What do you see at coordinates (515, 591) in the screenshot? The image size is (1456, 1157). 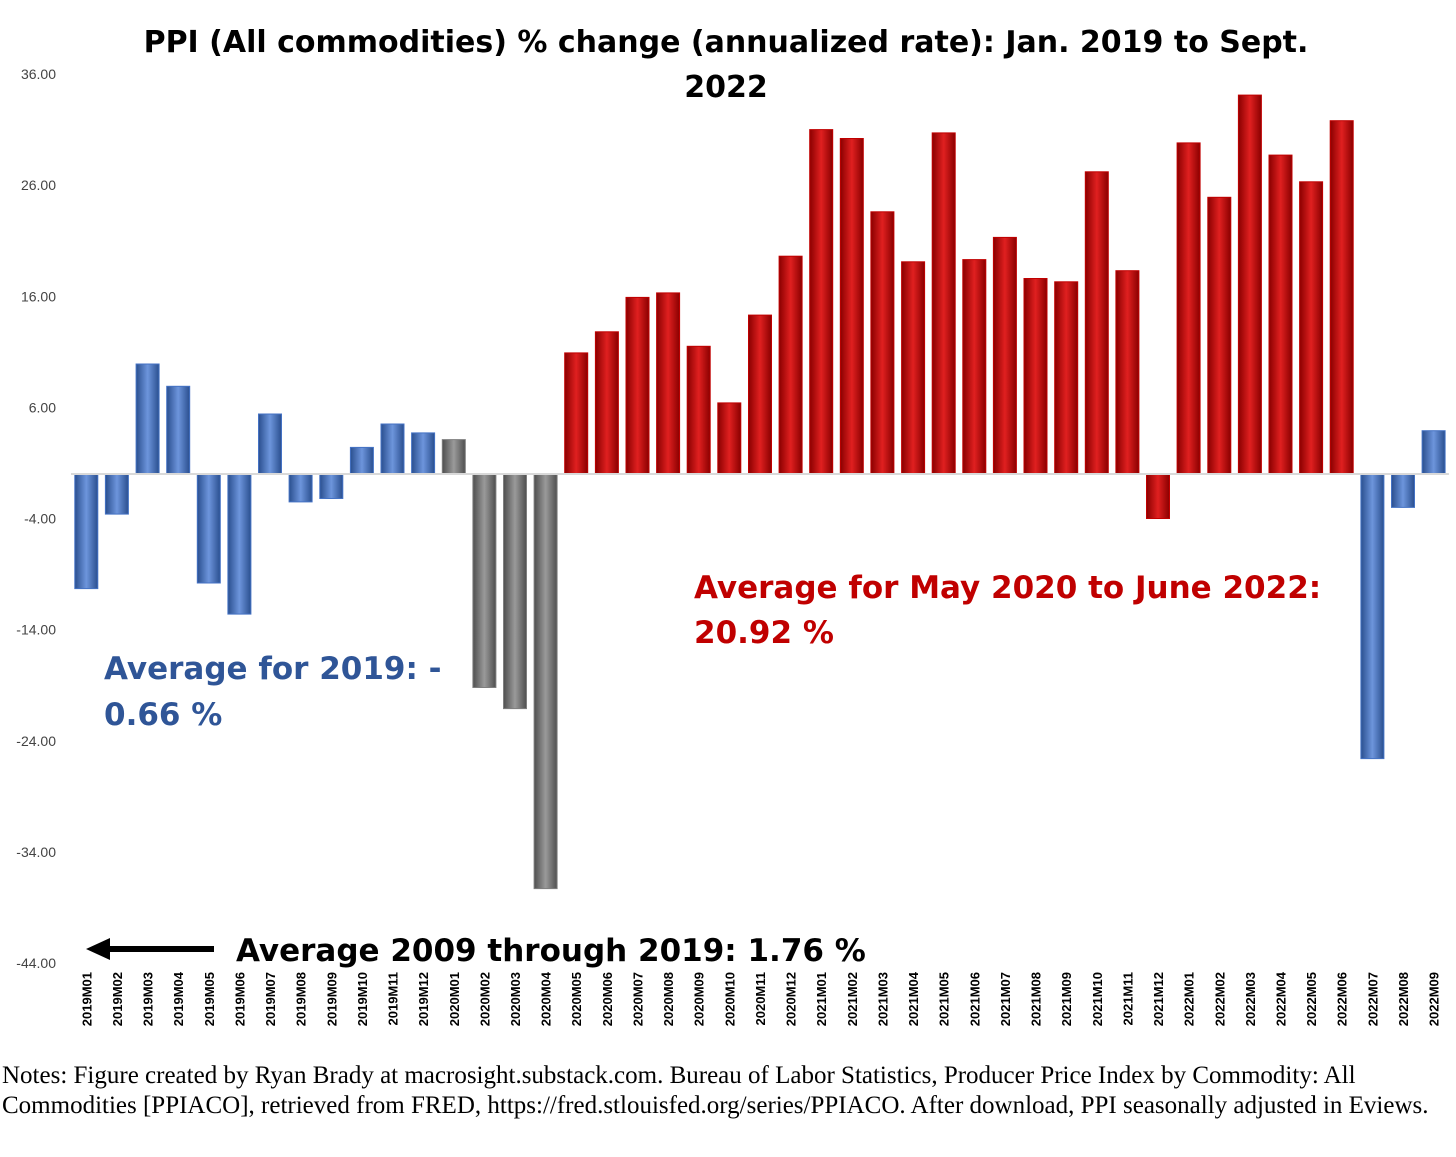 I see `bar-2020M03` at bounding box center [515, 591].